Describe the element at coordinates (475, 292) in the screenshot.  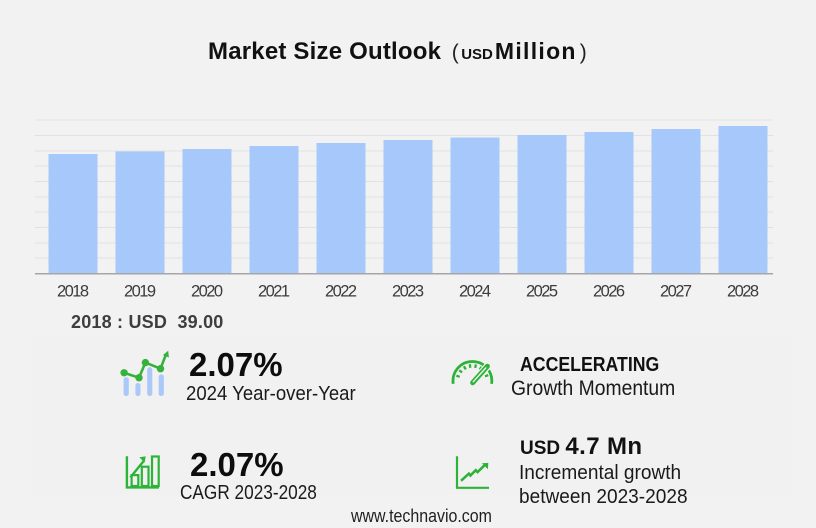
I see `svg-text: 2024` at that location.